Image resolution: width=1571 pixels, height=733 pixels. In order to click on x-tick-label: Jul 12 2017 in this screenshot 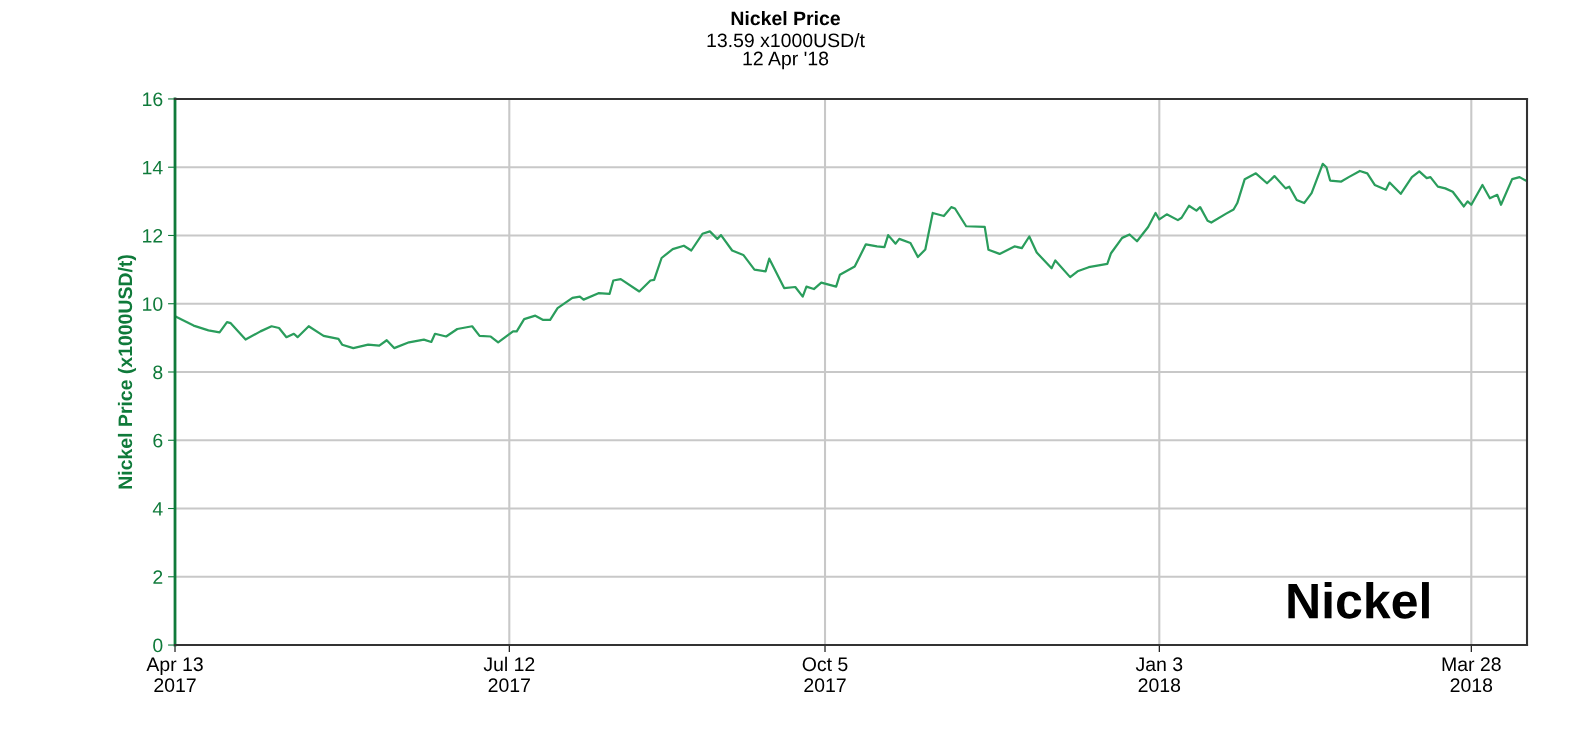, I will do `click(509, 674)`.